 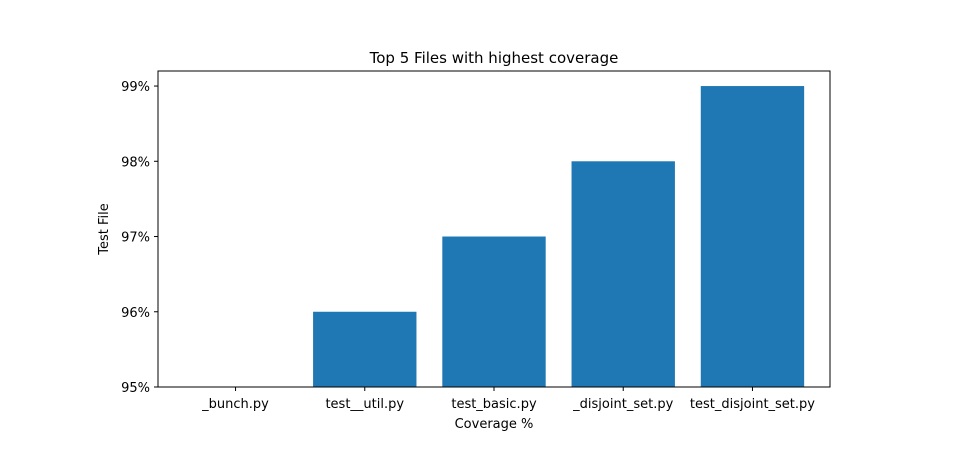 I want to click on x-tick-label-4: test_disjoint_set.py, so click(x=752, y=404).